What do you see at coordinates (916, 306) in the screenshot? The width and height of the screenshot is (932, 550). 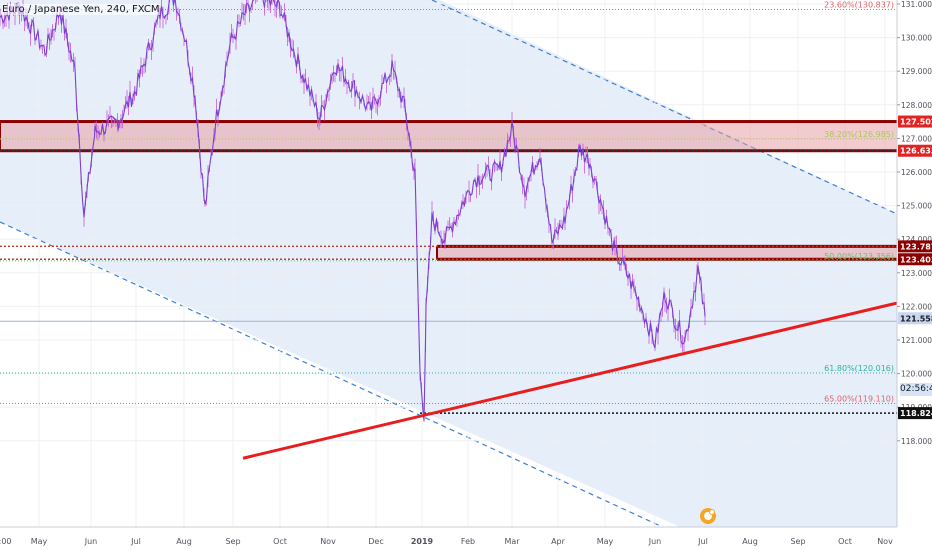 I see `price-tick-label: 122.000` at bounding box center [916, 306].